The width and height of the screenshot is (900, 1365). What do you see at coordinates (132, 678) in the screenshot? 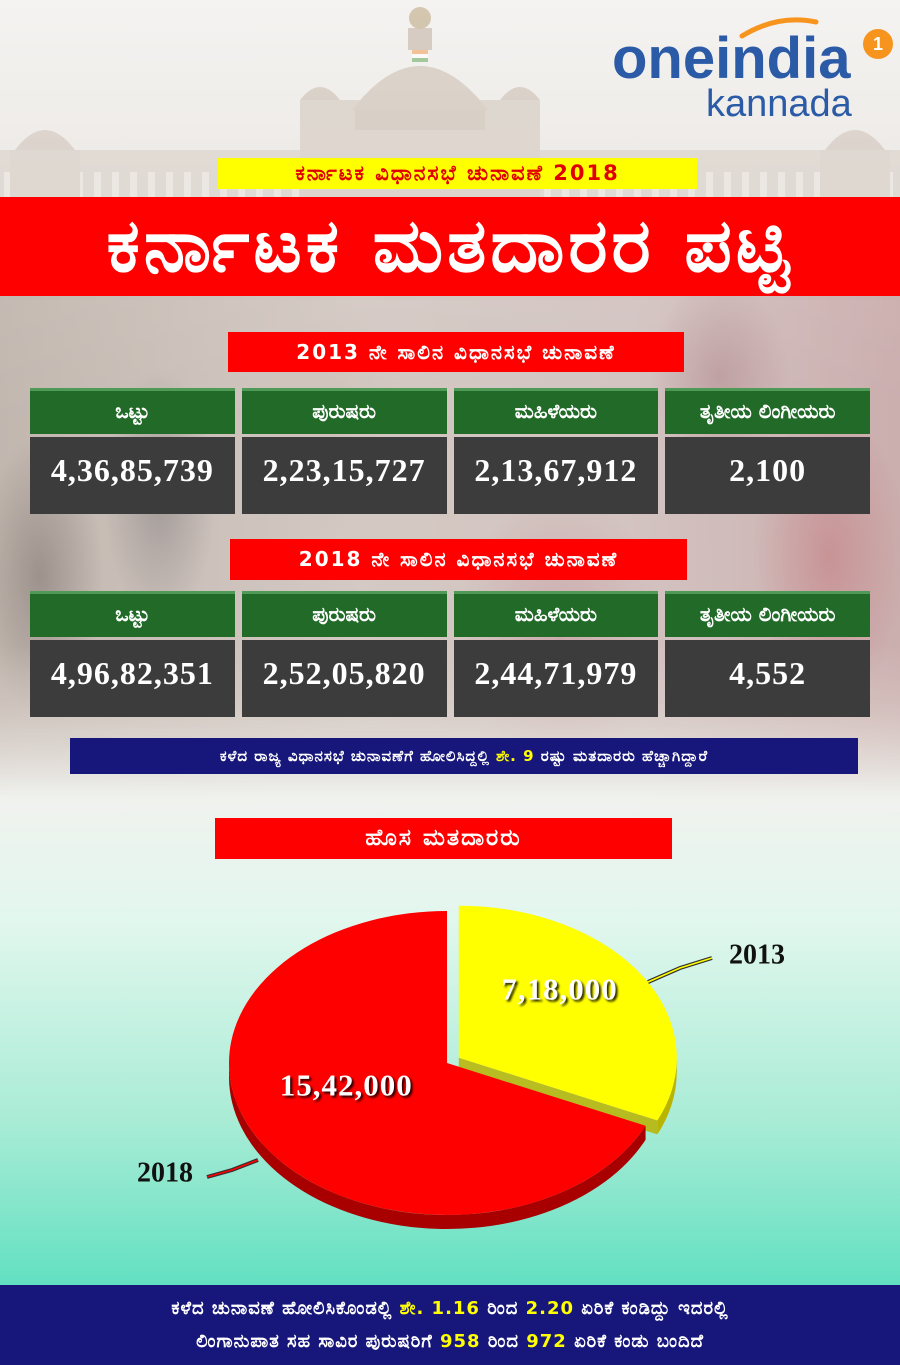
I see `value-total: 4,96,82,351` at bounding box center [132, 678].